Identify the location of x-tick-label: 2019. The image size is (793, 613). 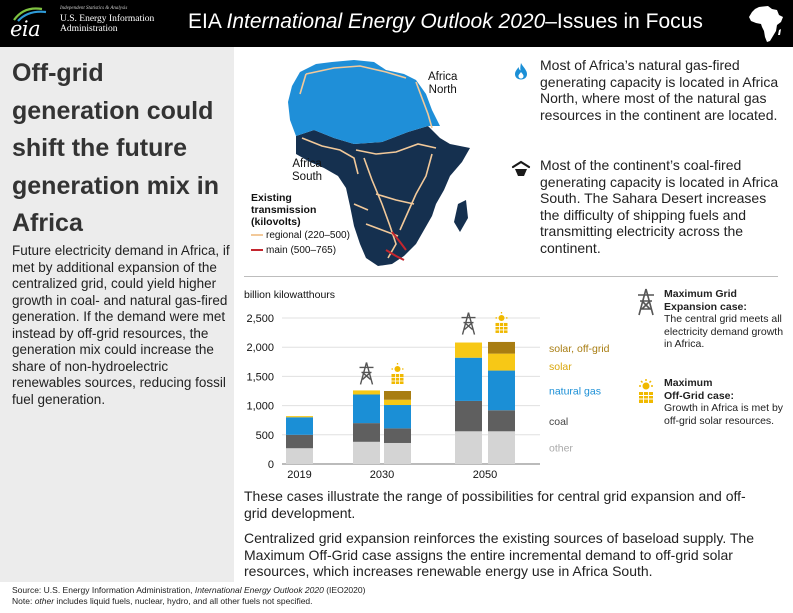
(299, 475).